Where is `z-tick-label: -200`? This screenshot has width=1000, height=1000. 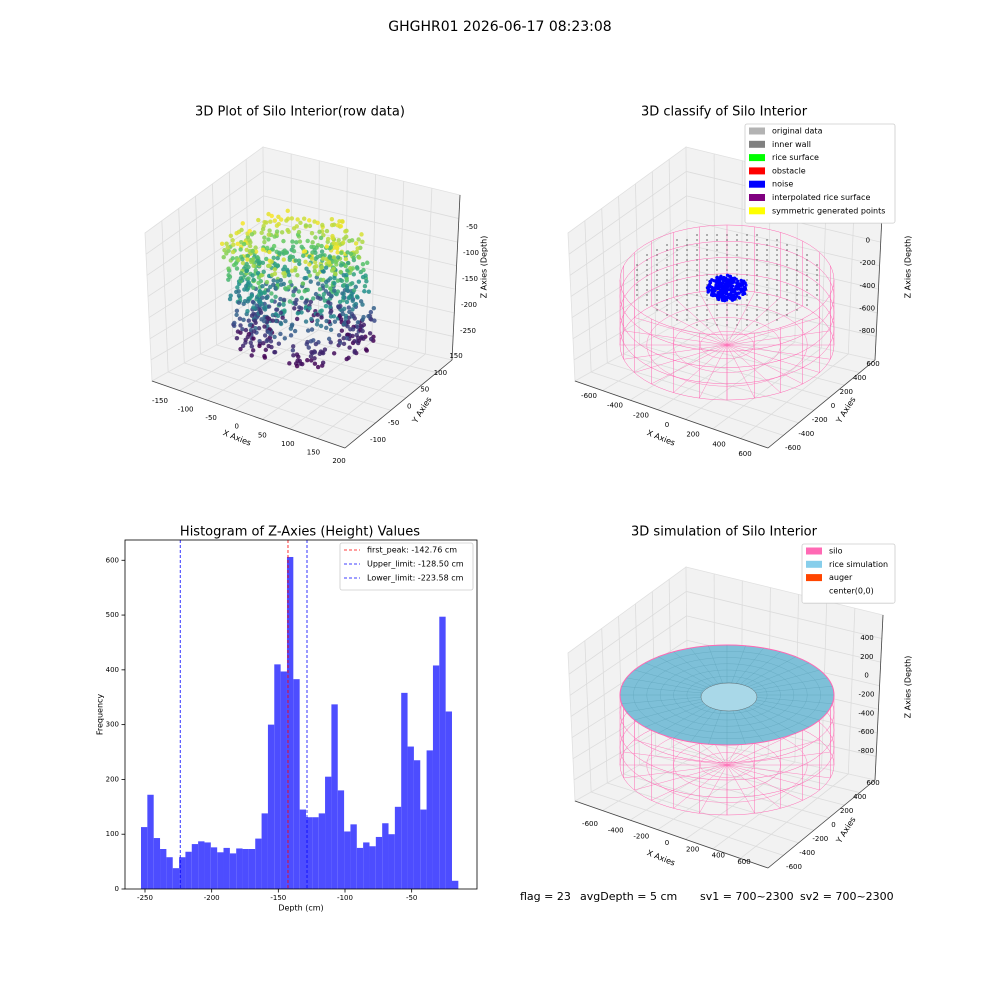 z-tick-label: -200 is located at coordinates (469, 305).